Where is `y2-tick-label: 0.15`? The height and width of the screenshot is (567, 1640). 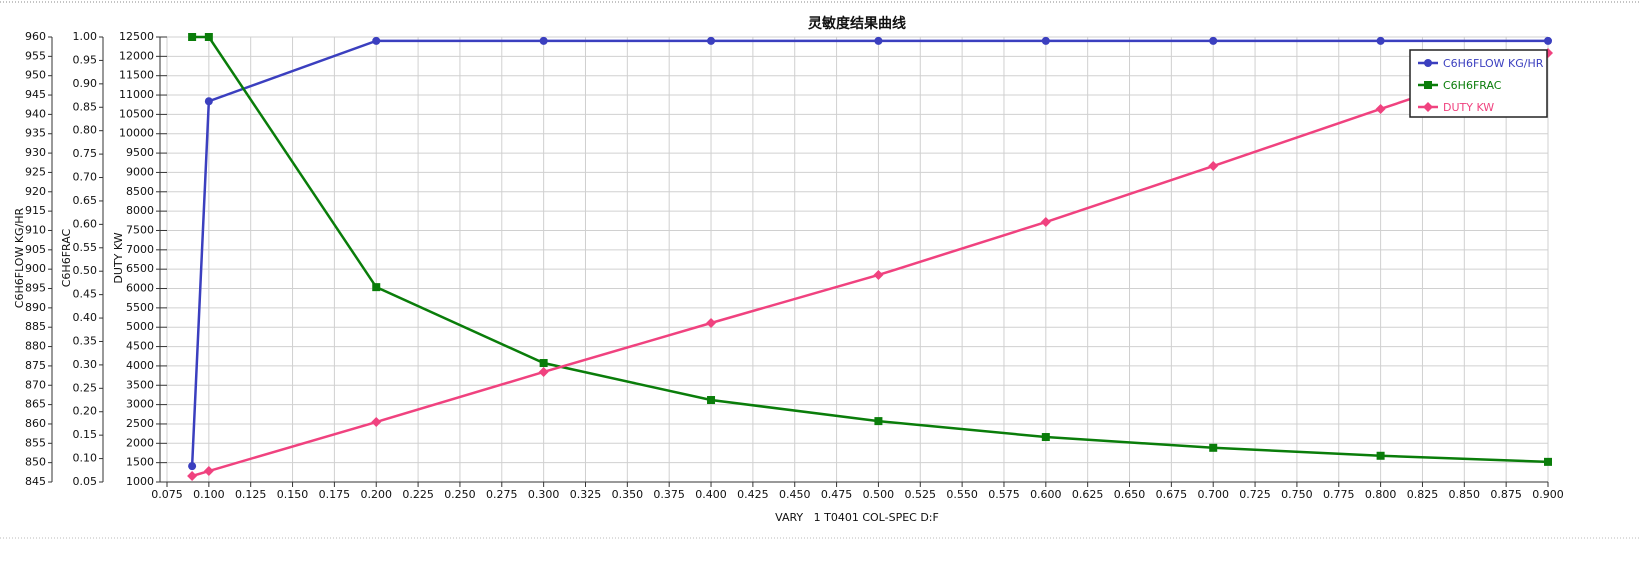 y2-tick-label: 0.15 is located at coordinates (85, 434).